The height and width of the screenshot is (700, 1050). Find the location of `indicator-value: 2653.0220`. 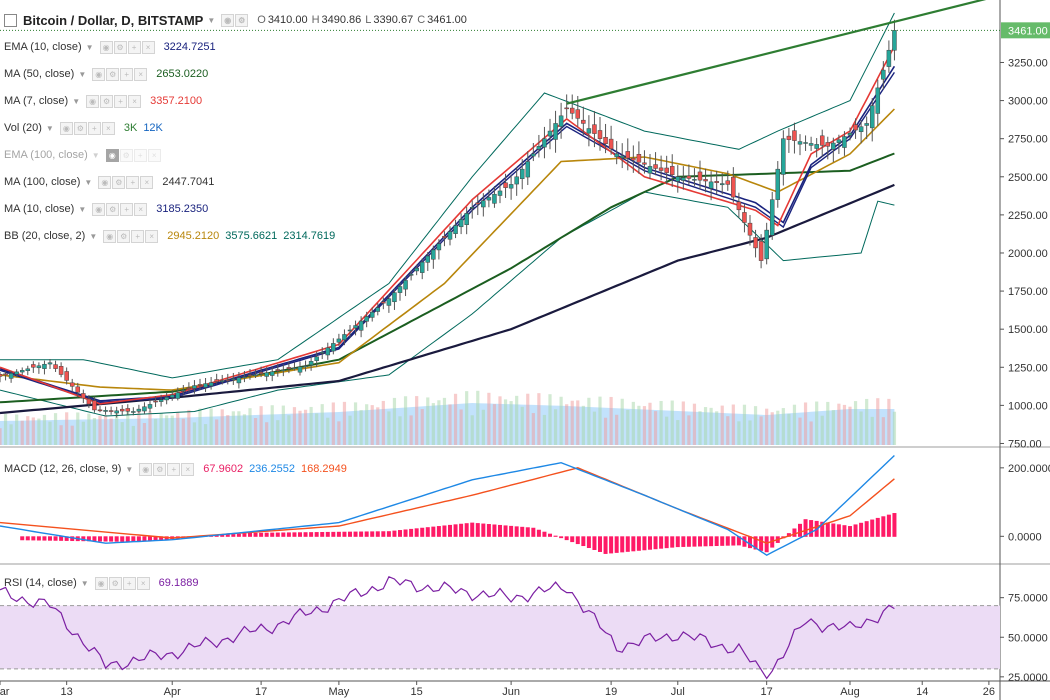

indicator-value: 2653.0220 is located at coordinates (182, 74).